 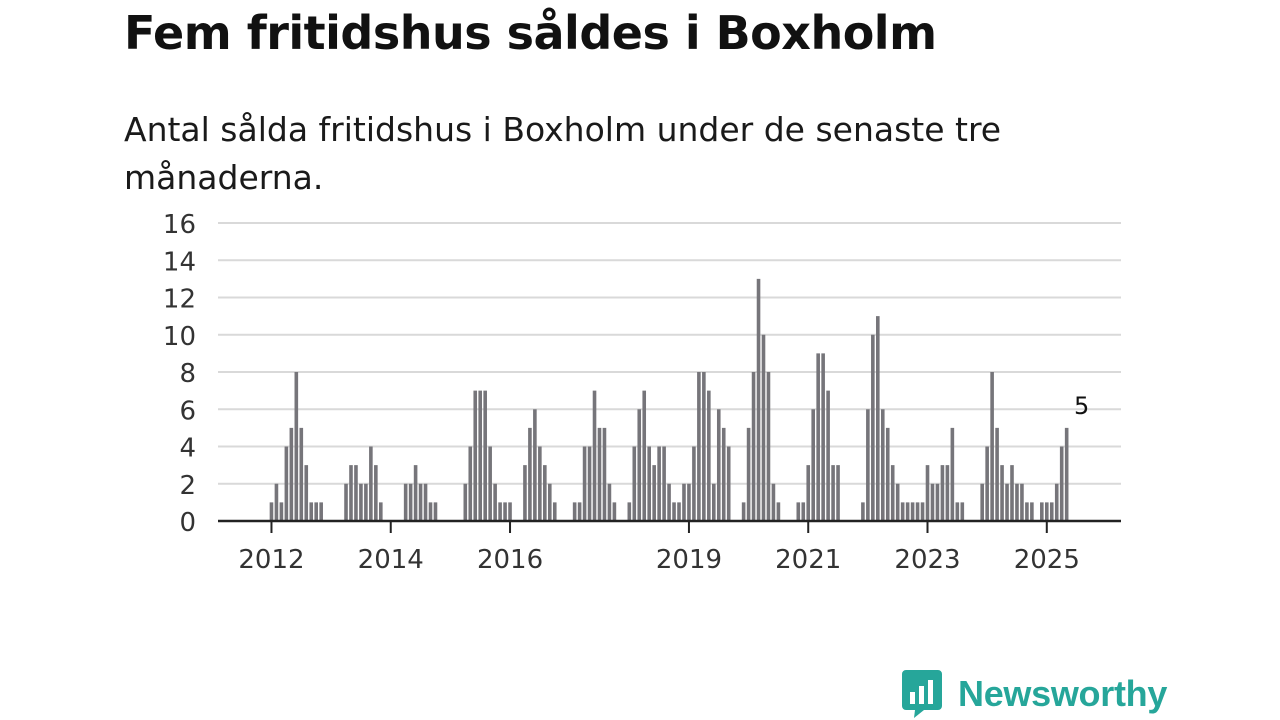 What do you see at coordinates (179, 300) in the screenshot?
I see `y-tick-label: 12` at bounding box center [179, 300].